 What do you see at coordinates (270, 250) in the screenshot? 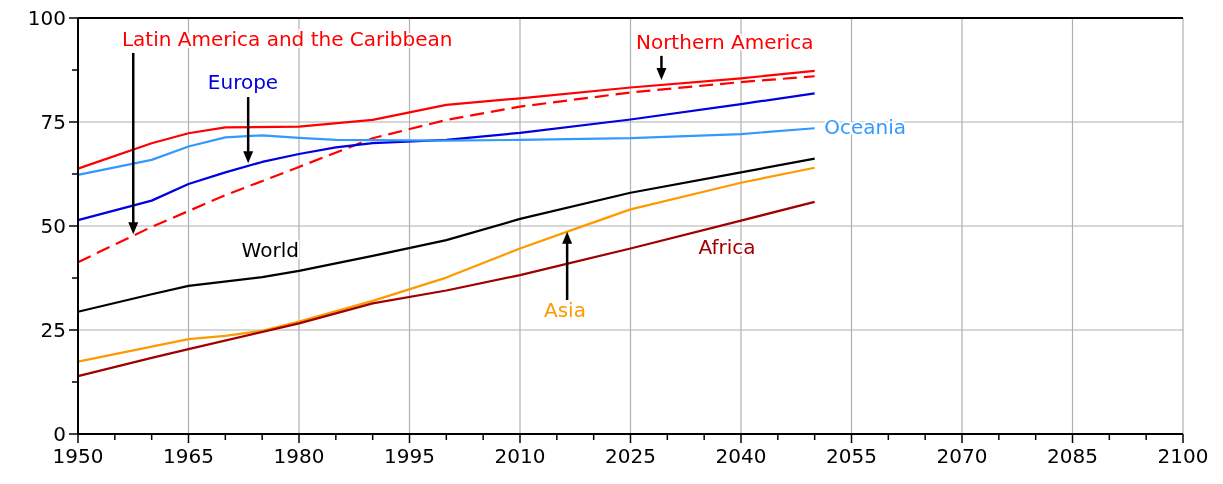
I see `series-label: World` at bounding box center [270, 250].